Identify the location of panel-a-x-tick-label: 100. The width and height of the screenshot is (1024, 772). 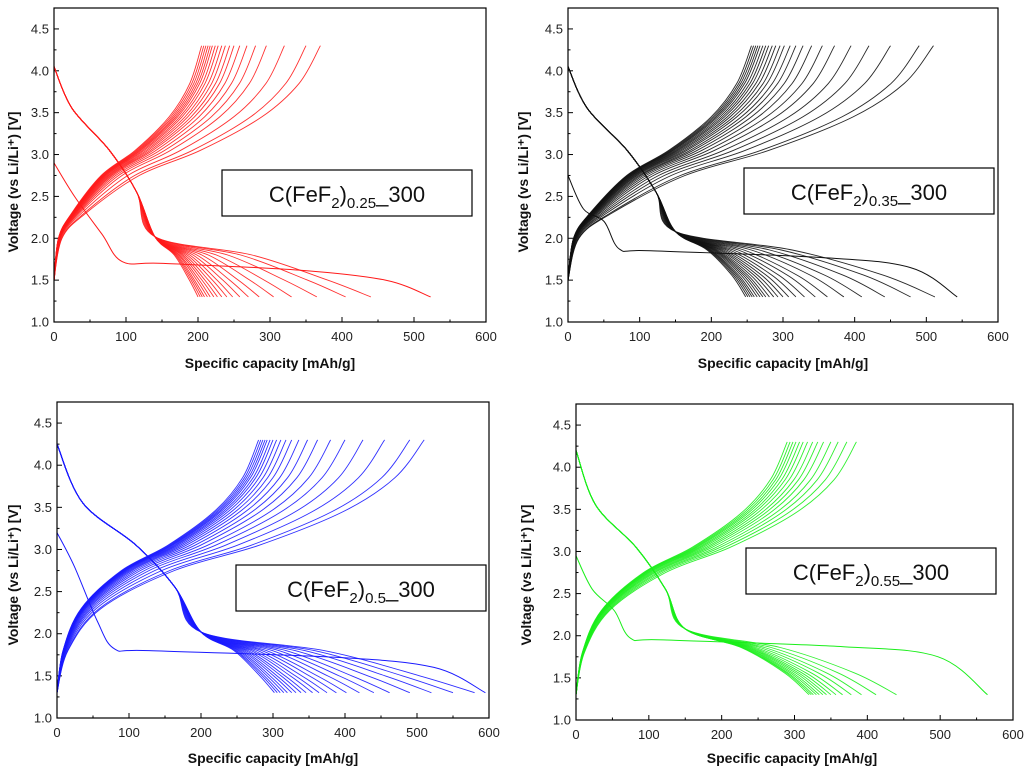
(126, 336).